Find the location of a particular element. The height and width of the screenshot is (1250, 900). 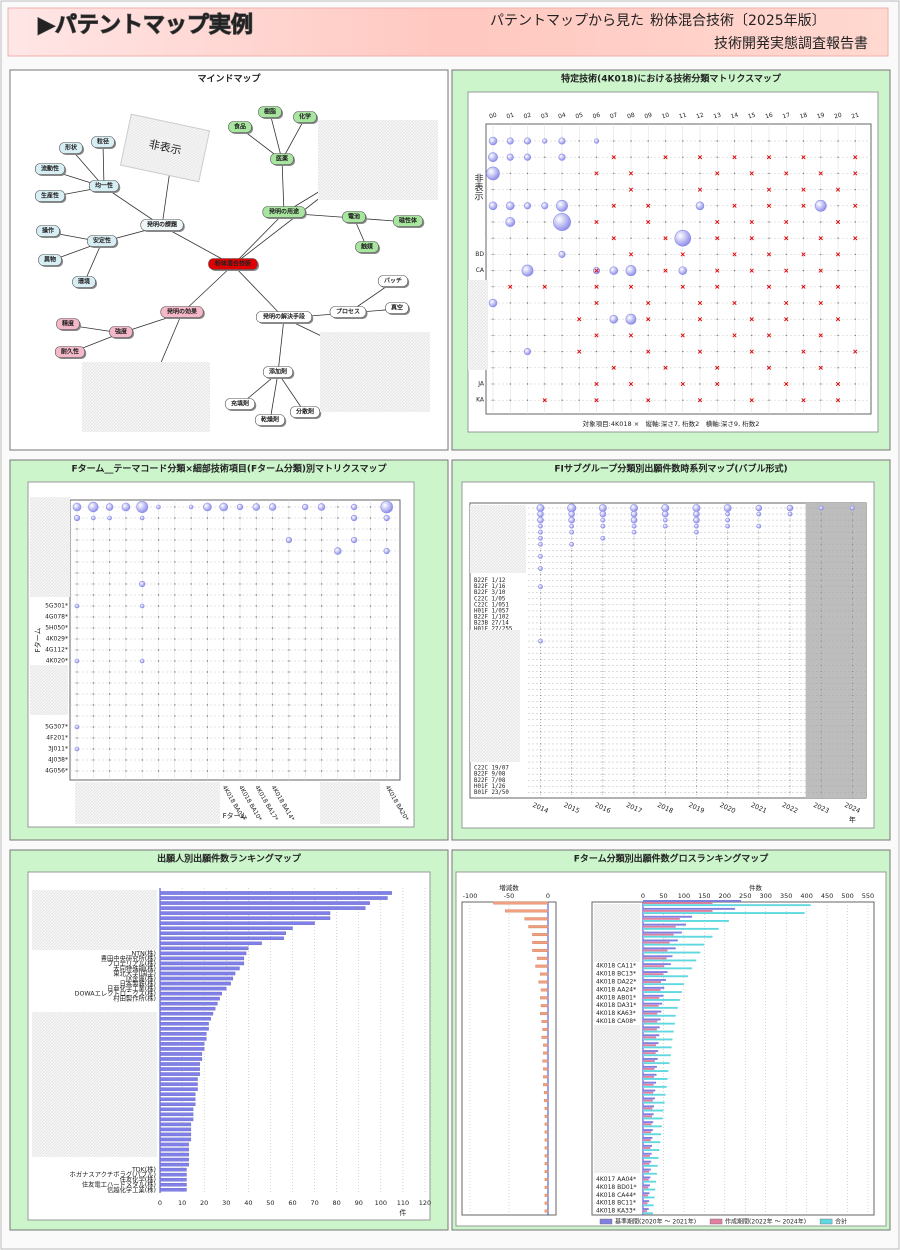

zero-mark is located at coordinates (786, 238).